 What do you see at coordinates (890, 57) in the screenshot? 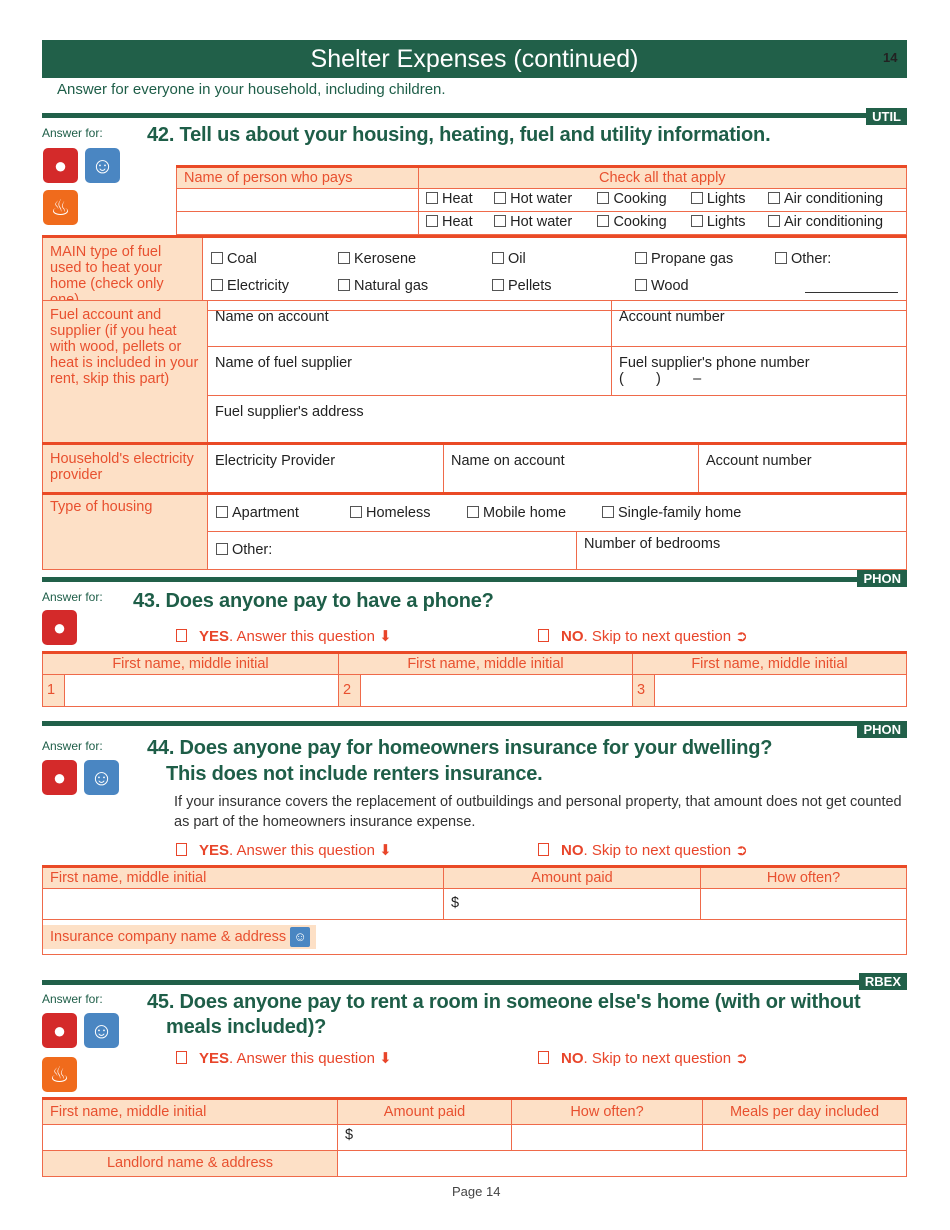
I see `page-number: 14` at bounding box center [890, 57].